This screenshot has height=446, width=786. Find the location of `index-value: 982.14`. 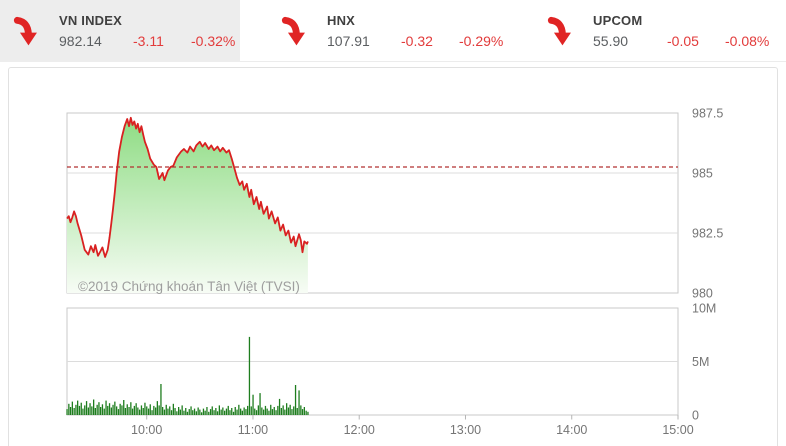

index-value: 982.14 is located at coordinates (80, 41).